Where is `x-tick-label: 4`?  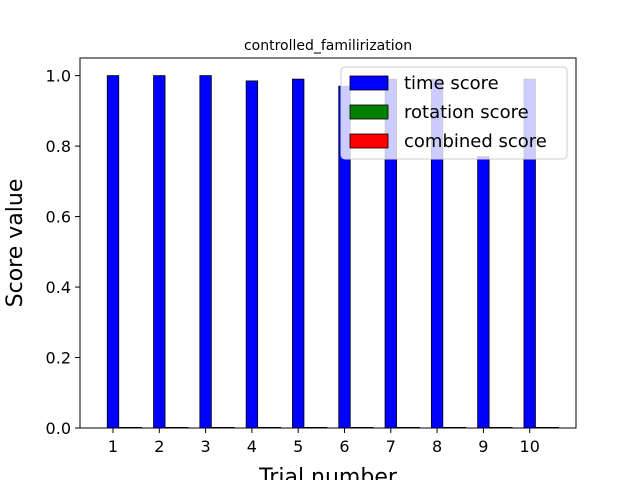 x-tick-label: 4 is located at coordinates (252, 446).